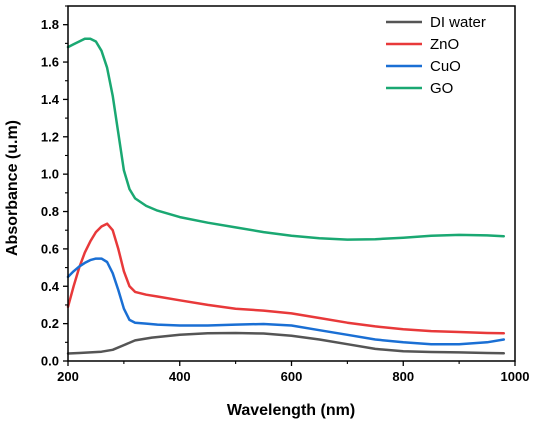 The width and height of the screenshot is (533, 421). Describe the element at coordinates (50, 174) in the screenshot. I see `y-tick-label: 1.0` at that location.